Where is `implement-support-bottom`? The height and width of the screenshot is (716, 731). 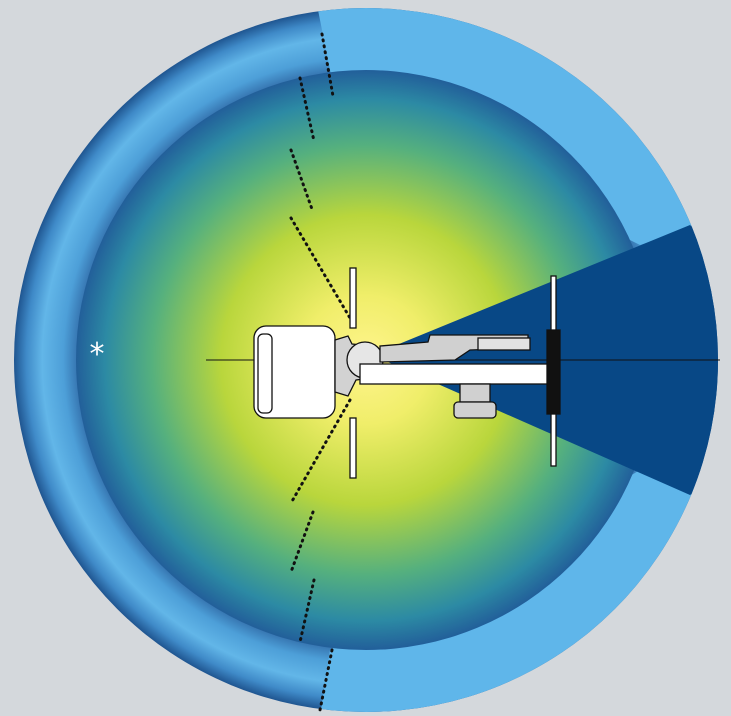
implement-support-bottom is located at coordinates (553, 440).